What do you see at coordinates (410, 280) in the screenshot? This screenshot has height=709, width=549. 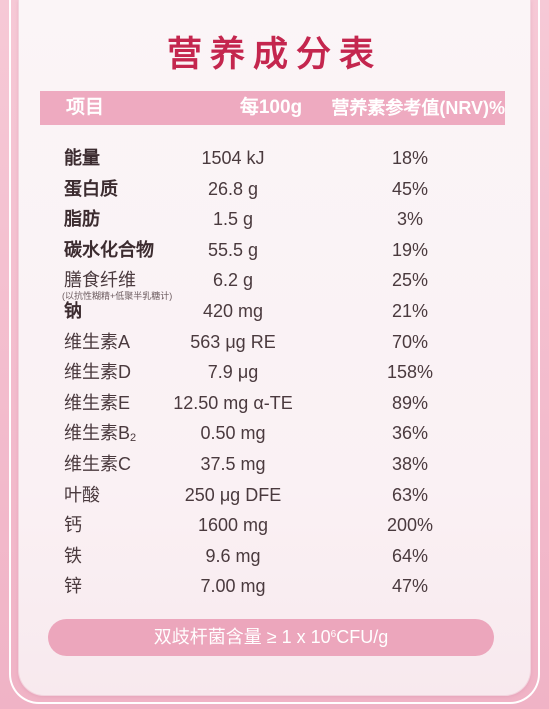 I see `nrv-value: 25%` at bounding box center [410, 280].